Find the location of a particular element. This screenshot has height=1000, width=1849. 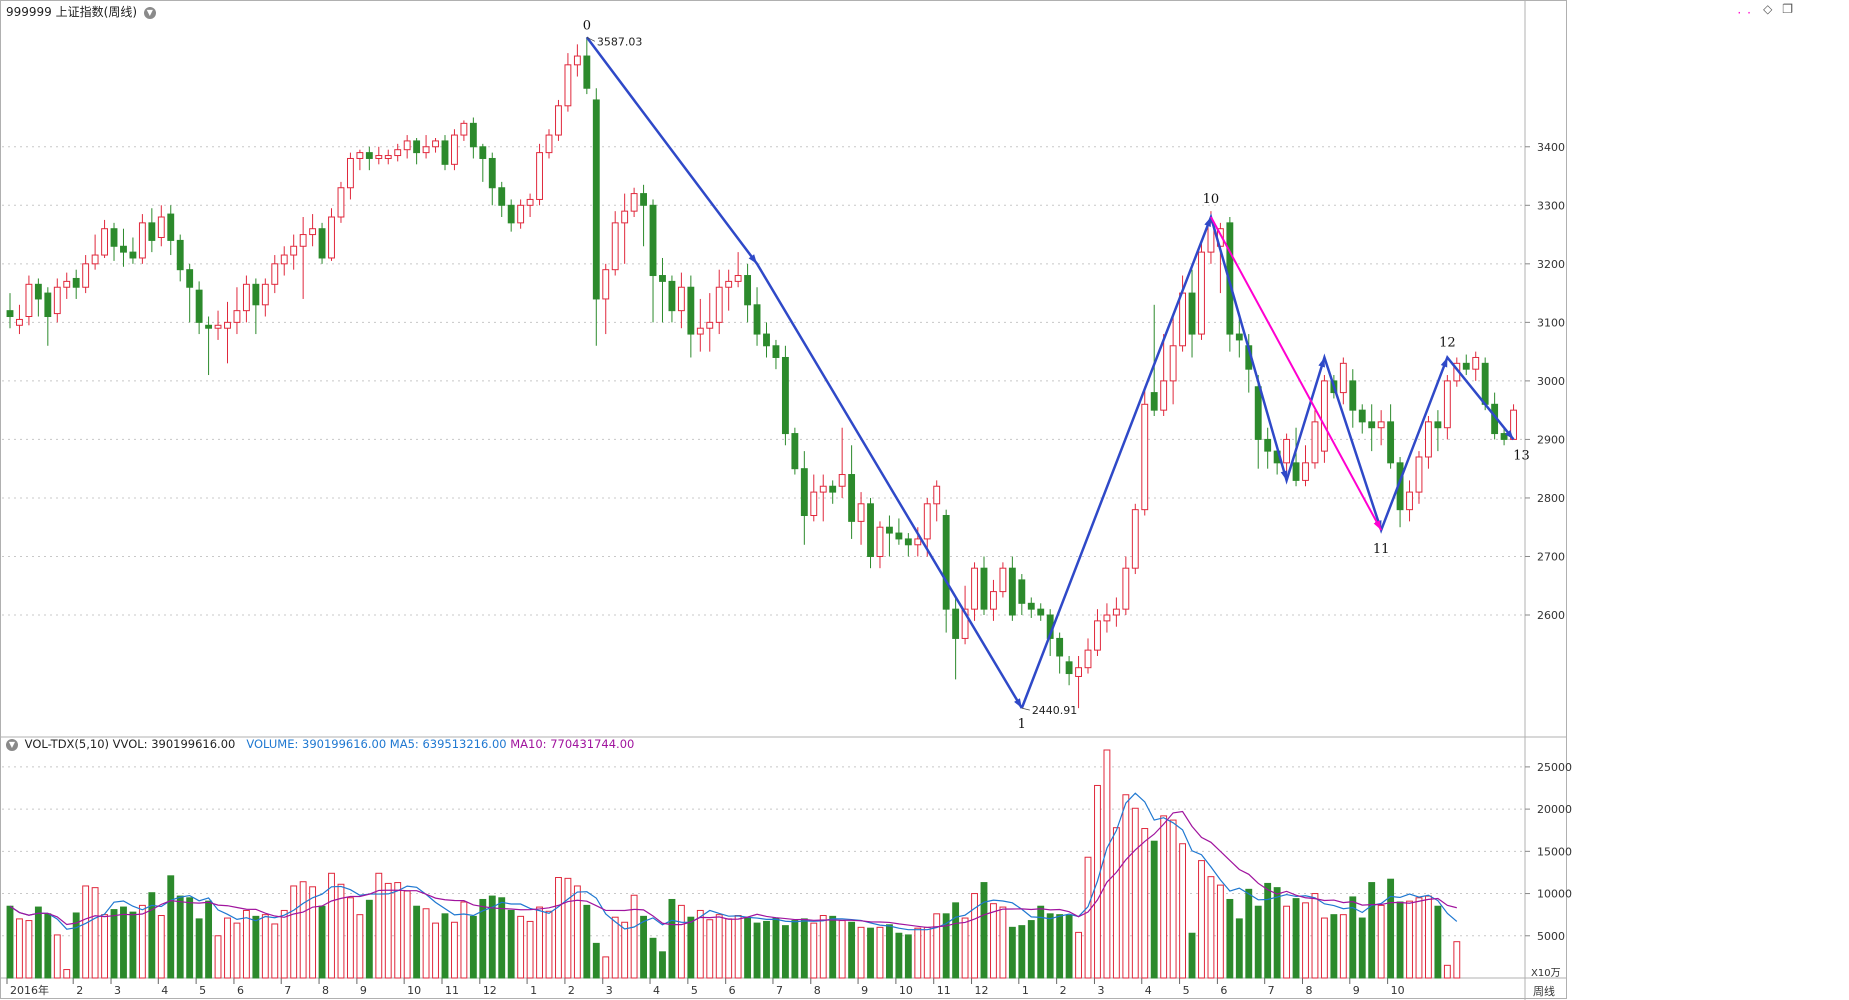

window-restore-icon: ❐ is located at coordinates (1787, 9).